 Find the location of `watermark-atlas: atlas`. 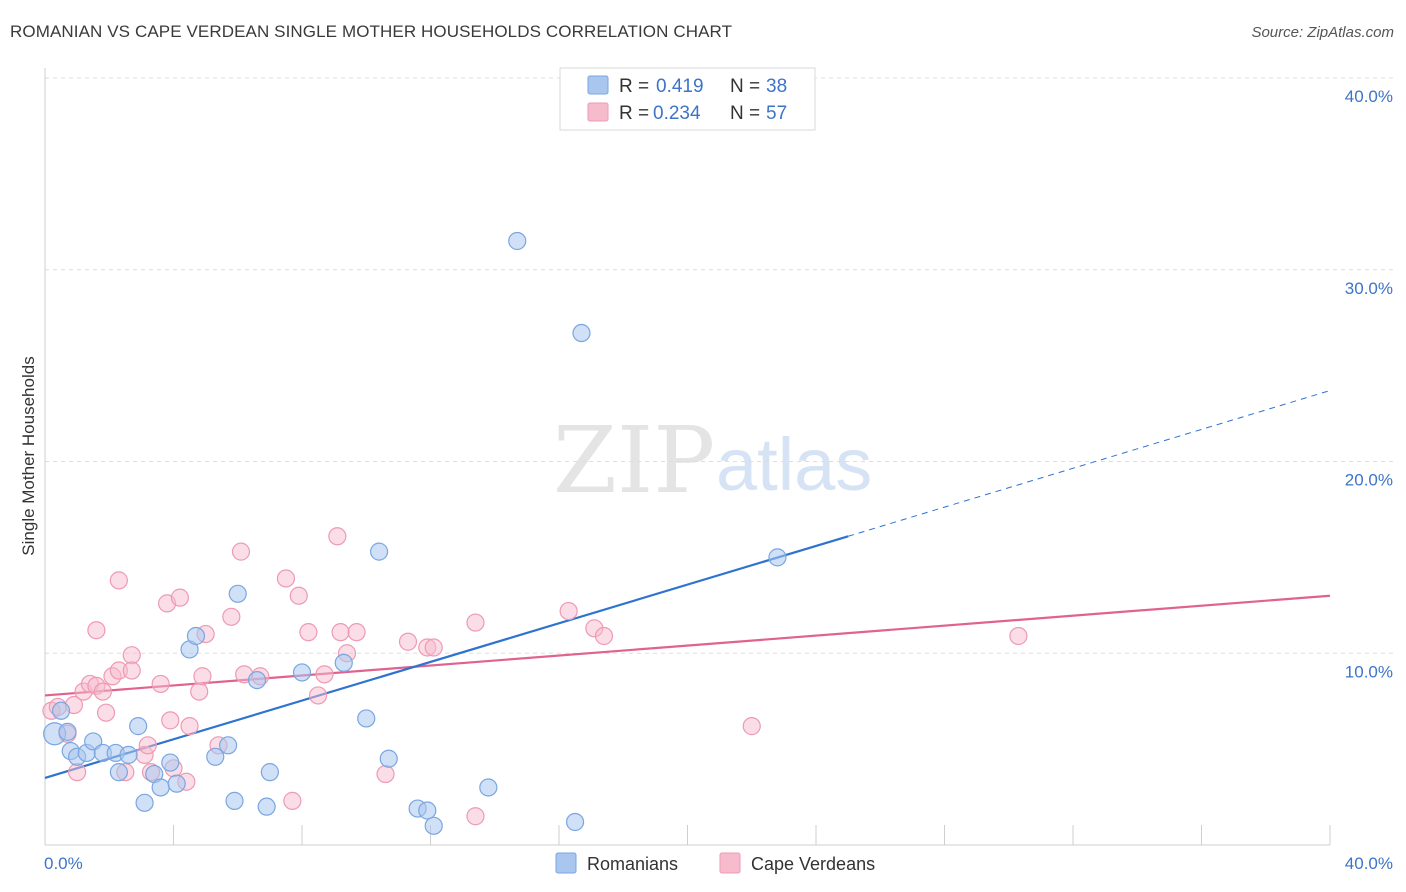

watermark-atlas: atlas is located at coordinates (794, 464).